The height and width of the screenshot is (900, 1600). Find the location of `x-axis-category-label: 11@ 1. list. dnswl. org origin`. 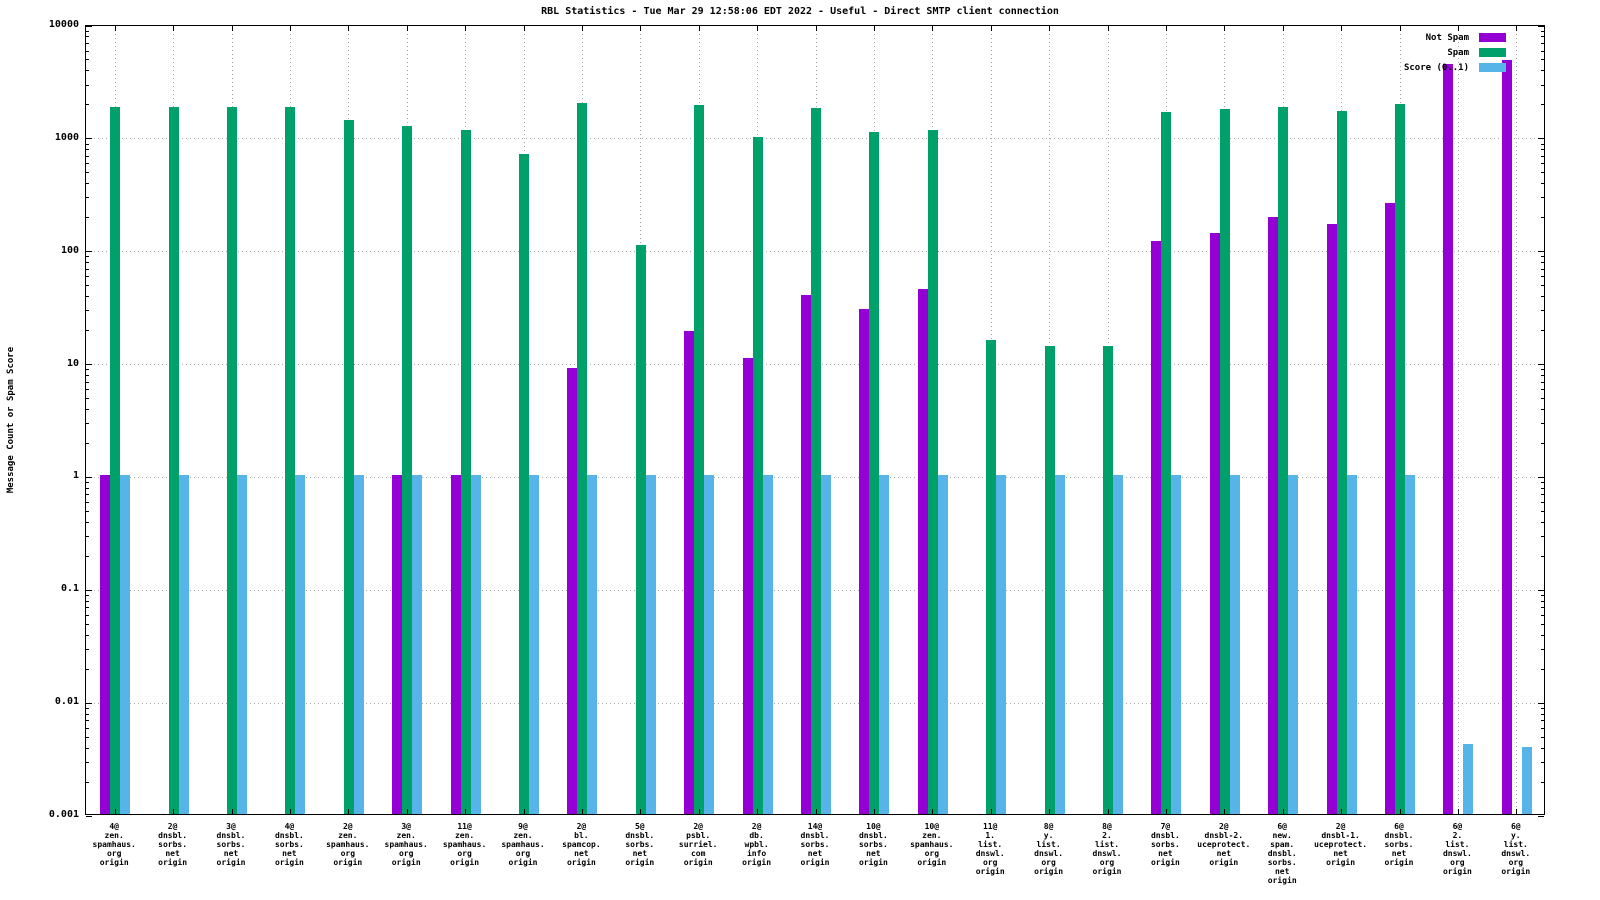

x-axis-category-label: 11@ 1. list. dnswl. org origin is located at coordinates (990, 849).